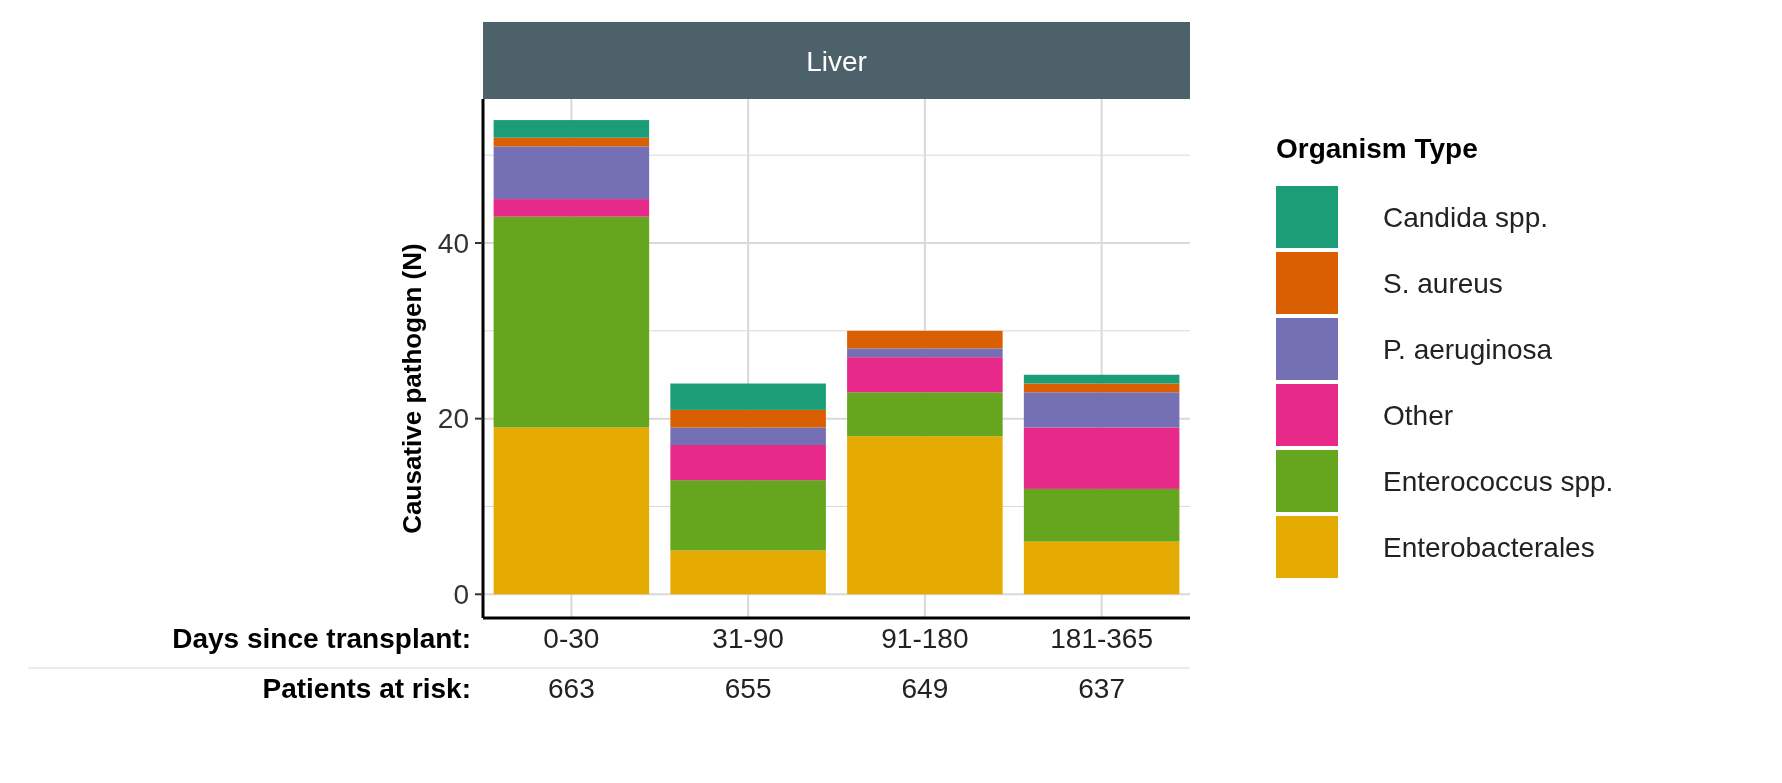 The height and width of the screenshot is (783, 1782). What do you see at coordinates (366, 688) in the screenshot?
I see `text: Patients at risk:` at bounding box center [366, 688].